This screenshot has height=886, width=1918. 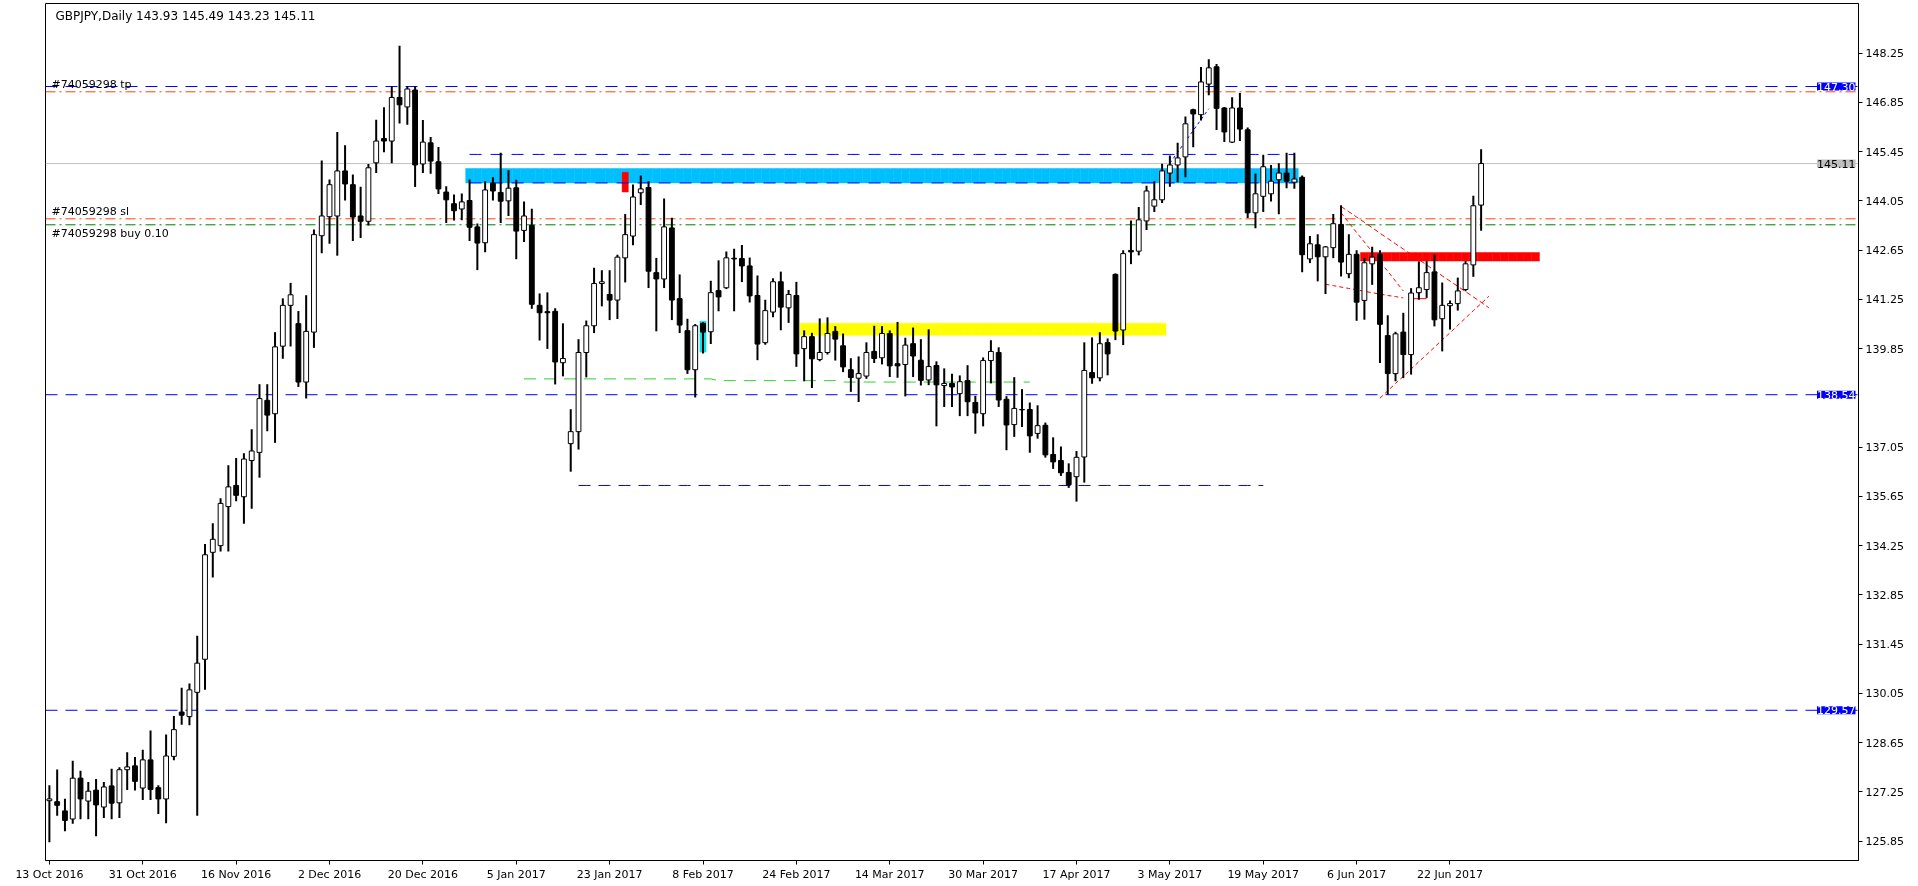 What do you see at coordinates (1170, 874) in the screenshot?
I see `x-tick-label: 3 May 2017` at bounding box center [1170, 874].